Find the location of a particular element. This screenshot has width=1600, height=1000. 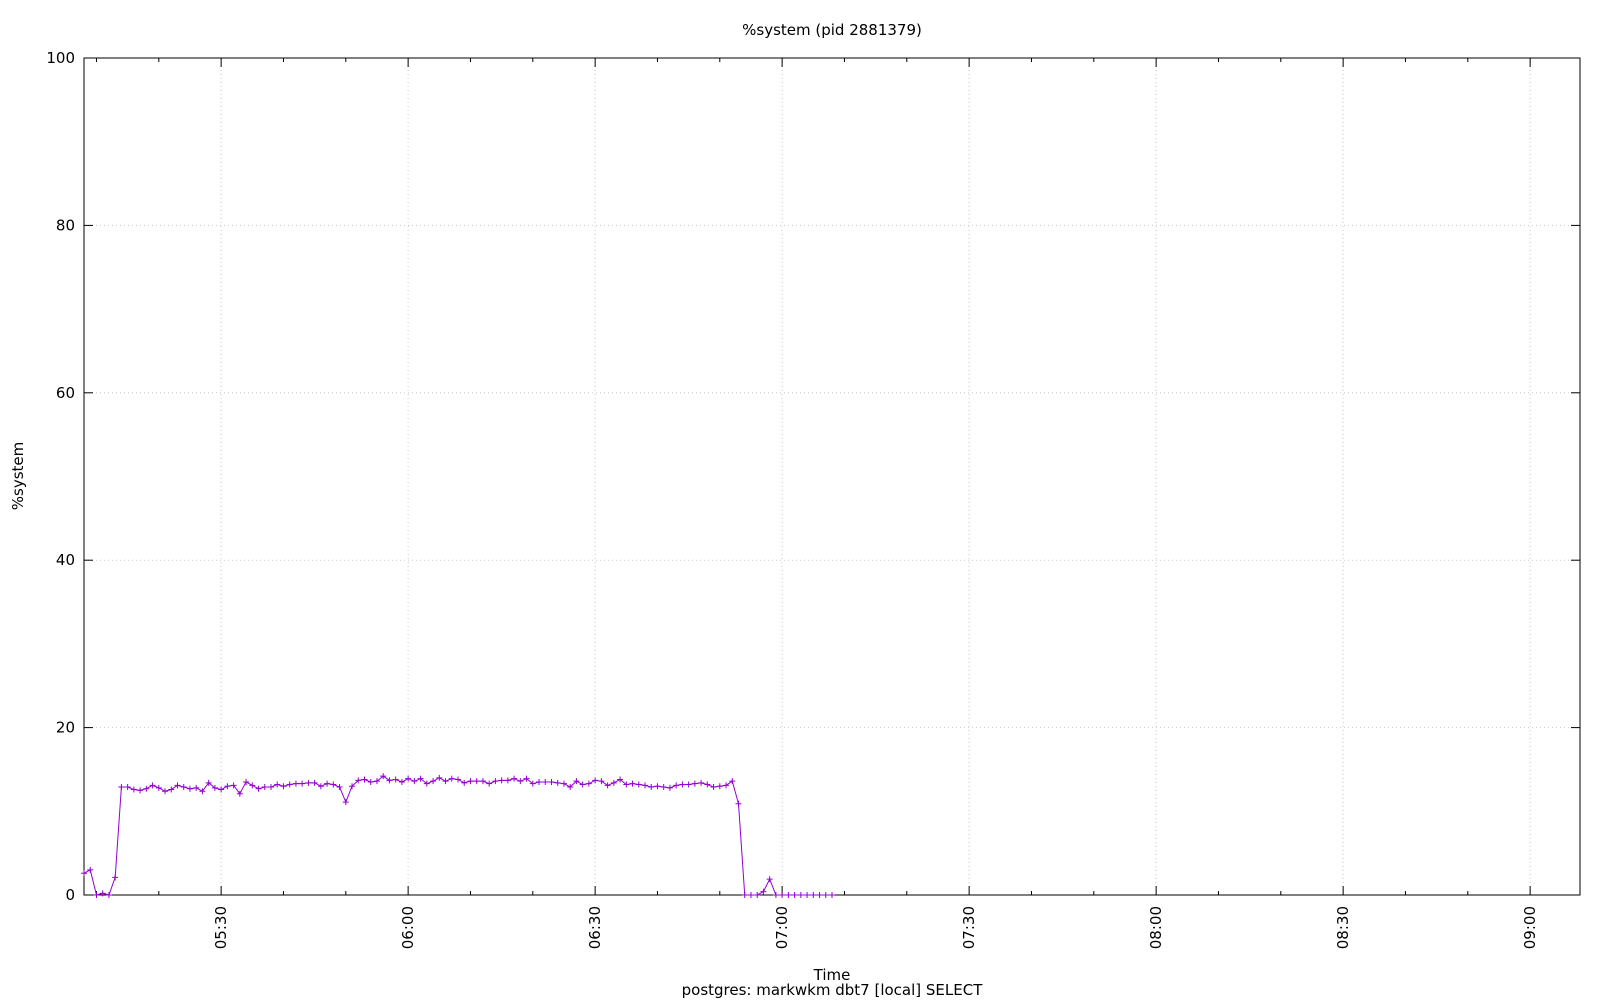

chart-subtitle: postgres: markwkm dbt7 [local] SELECT is located at coordinates (833, 990).